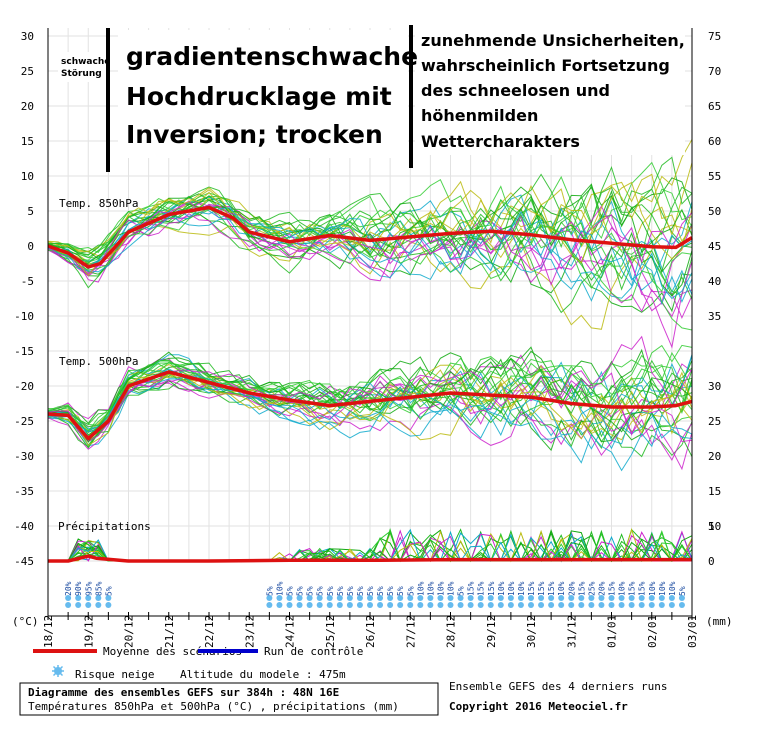  I want to click on x-date-label: 30/12, so click(531, 631).